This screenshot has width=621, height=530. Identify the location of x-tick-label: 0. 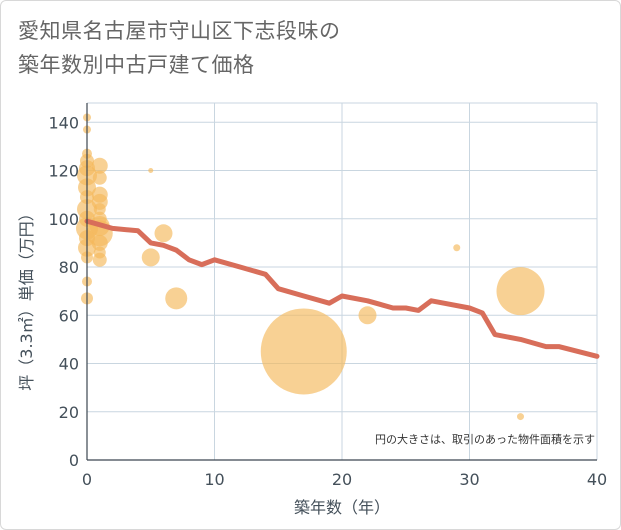
(87, 479).